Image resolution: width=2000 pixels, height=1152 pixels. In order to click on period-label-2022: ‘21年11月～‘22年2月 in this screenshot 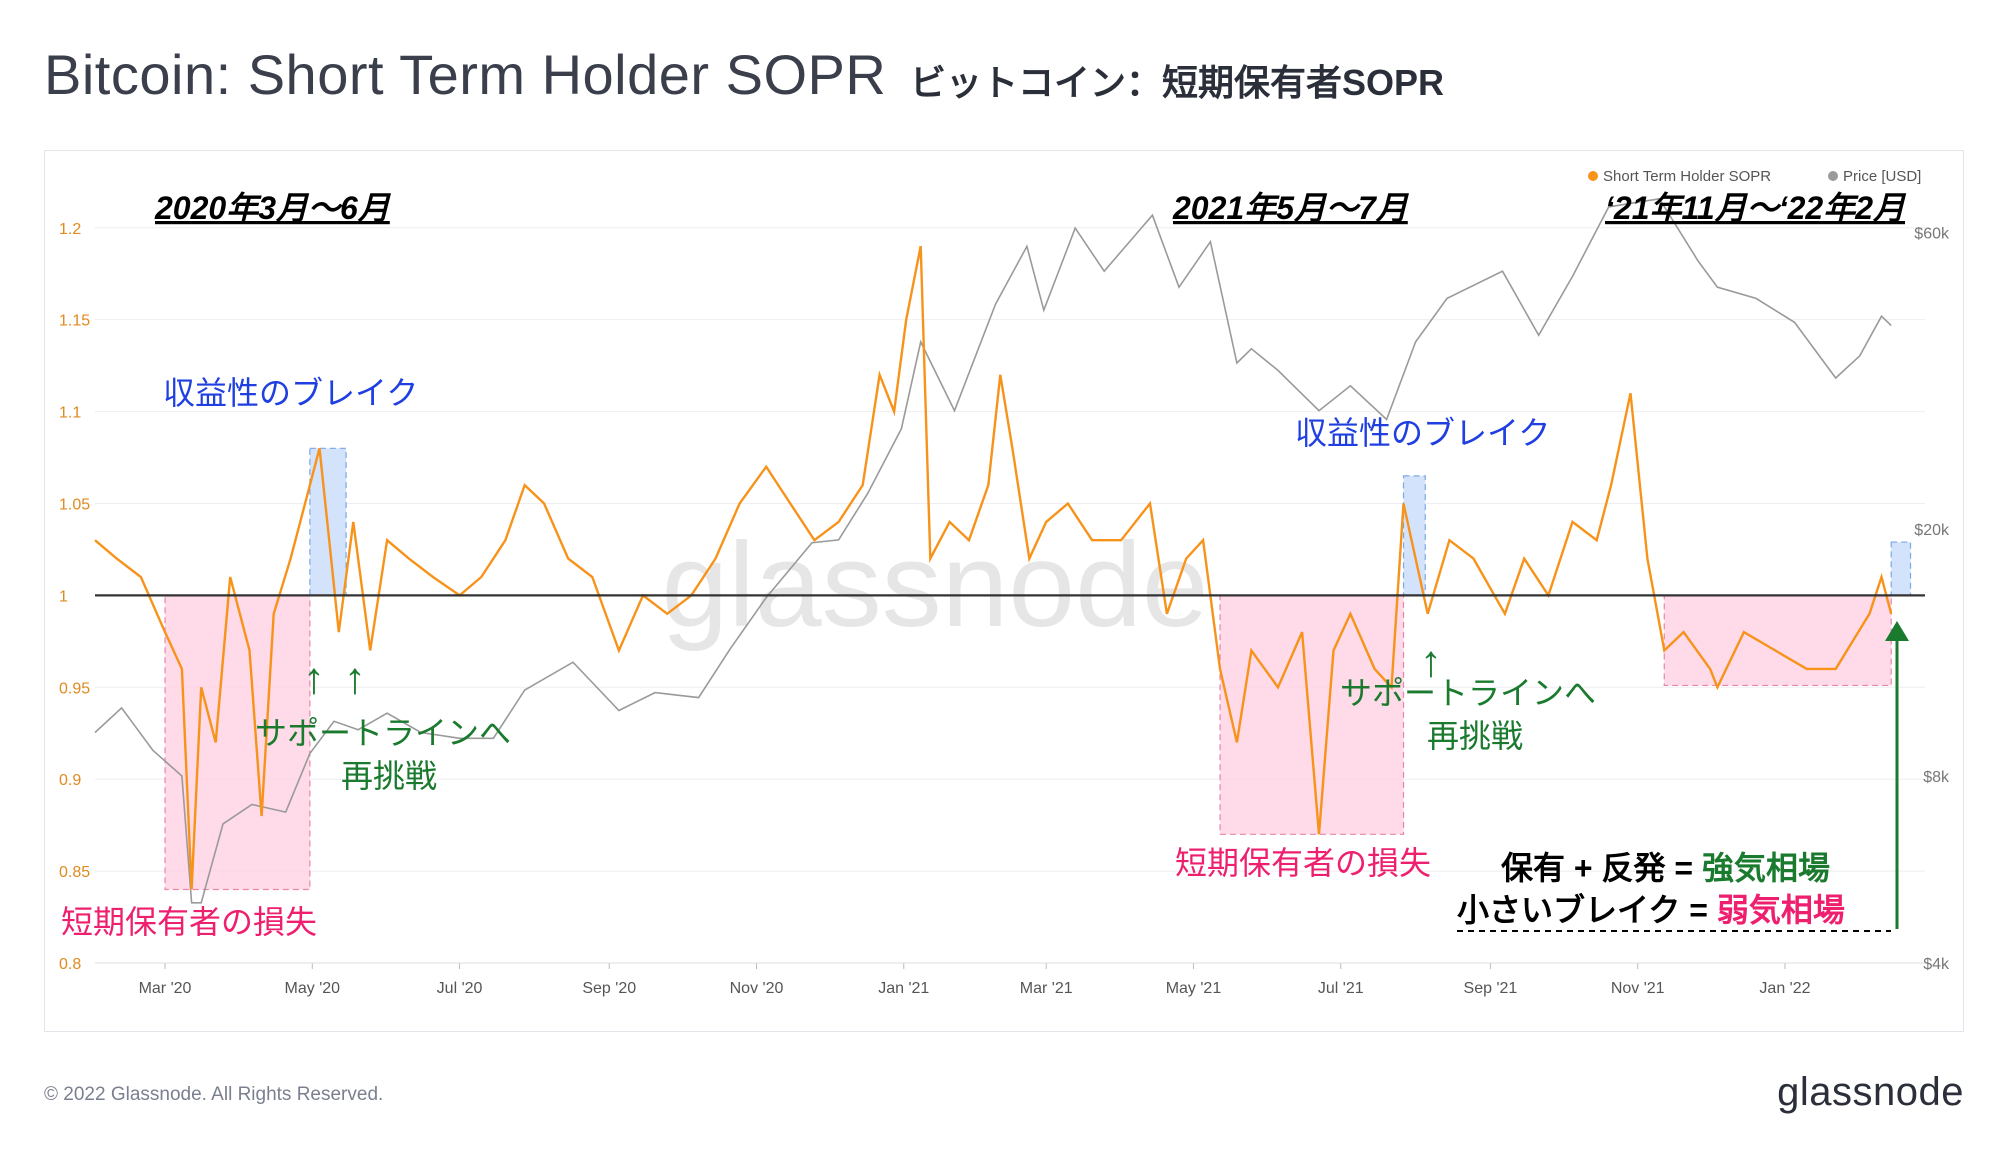, I will do `click(1756, 208)`.